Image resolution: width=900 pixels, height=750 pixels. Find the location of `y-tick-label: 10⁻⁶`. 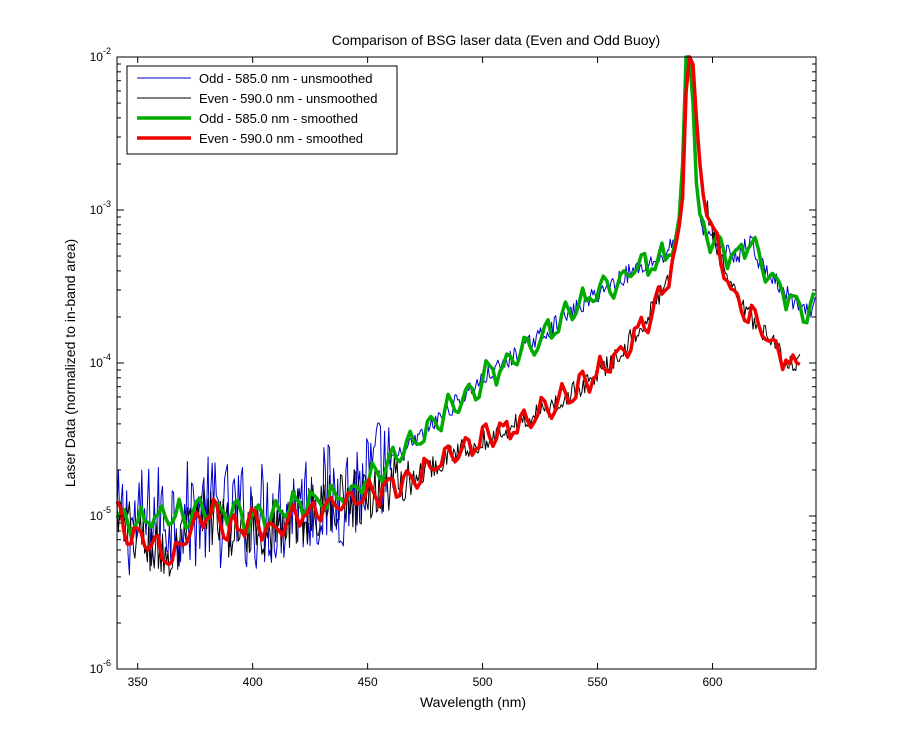

y-tick-label: 10⁻⁶ is located at coordinates (100, 667).